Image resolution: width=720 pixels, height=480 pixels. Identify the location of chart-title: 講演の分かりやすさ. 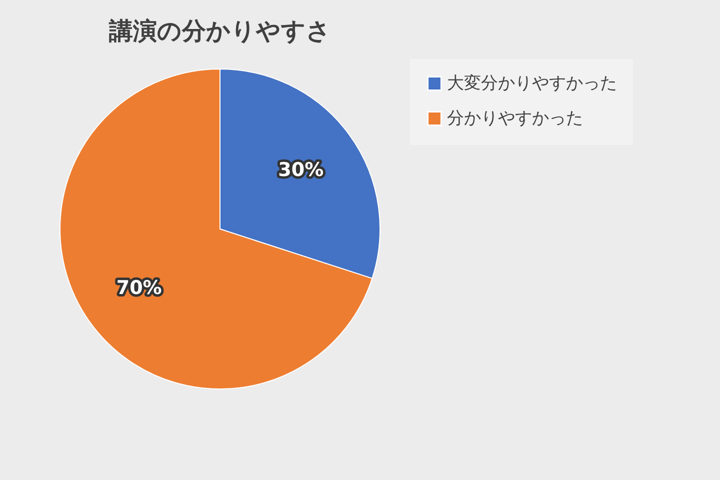
(219, 31).